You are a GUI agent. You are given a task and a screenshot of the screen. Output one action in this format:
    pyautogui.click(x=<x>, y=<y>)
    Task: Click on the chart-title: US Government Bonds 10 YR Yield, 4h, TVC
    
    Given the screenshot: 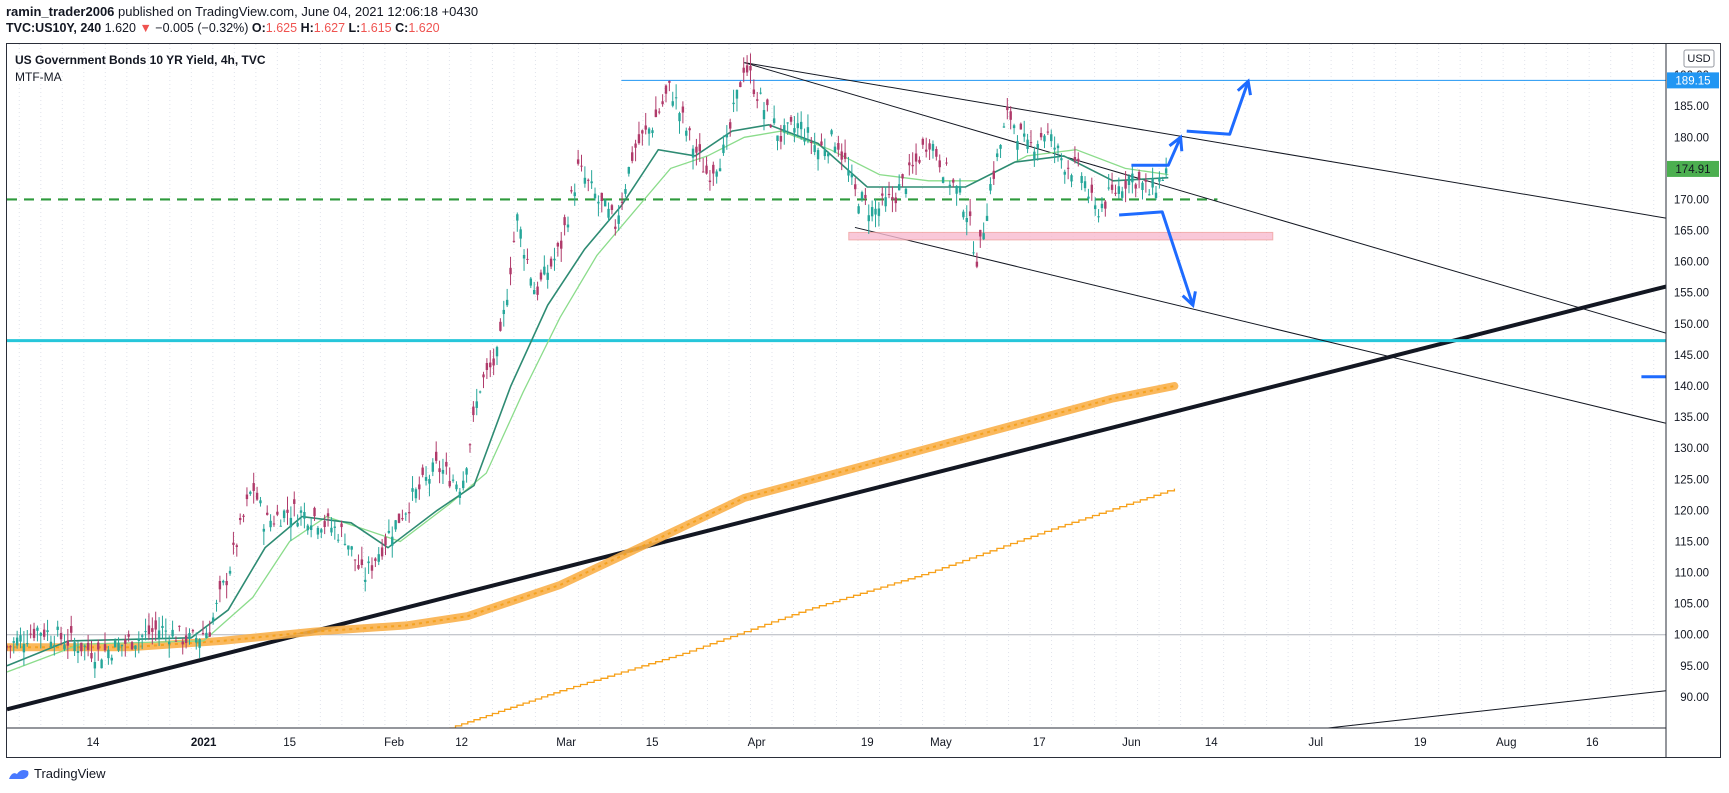 What is the action you would take?
    pyautogui.click(x=140, y=60)
    